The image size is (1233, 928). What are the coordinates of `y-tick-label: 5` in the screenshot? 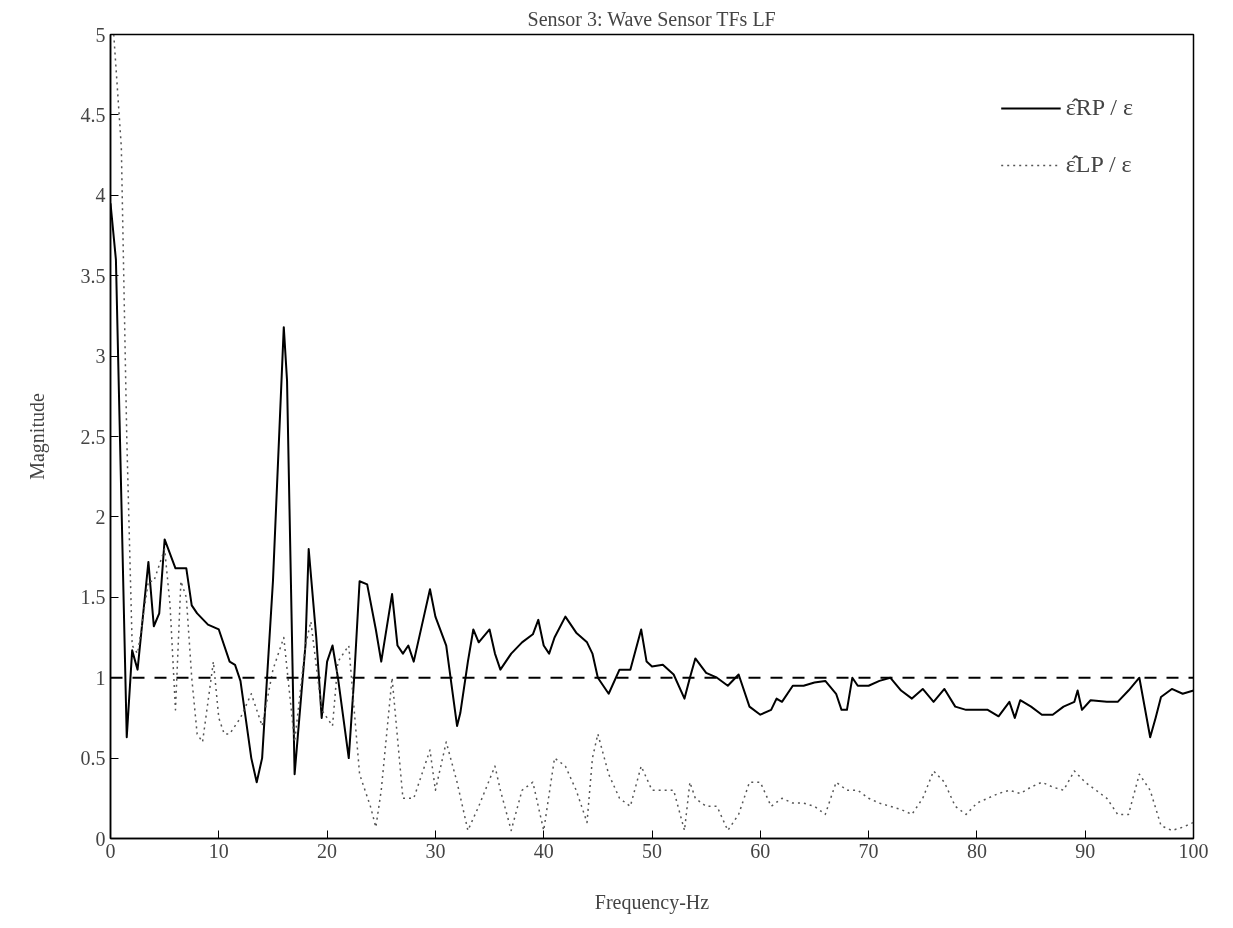 It's located at (100, 34).